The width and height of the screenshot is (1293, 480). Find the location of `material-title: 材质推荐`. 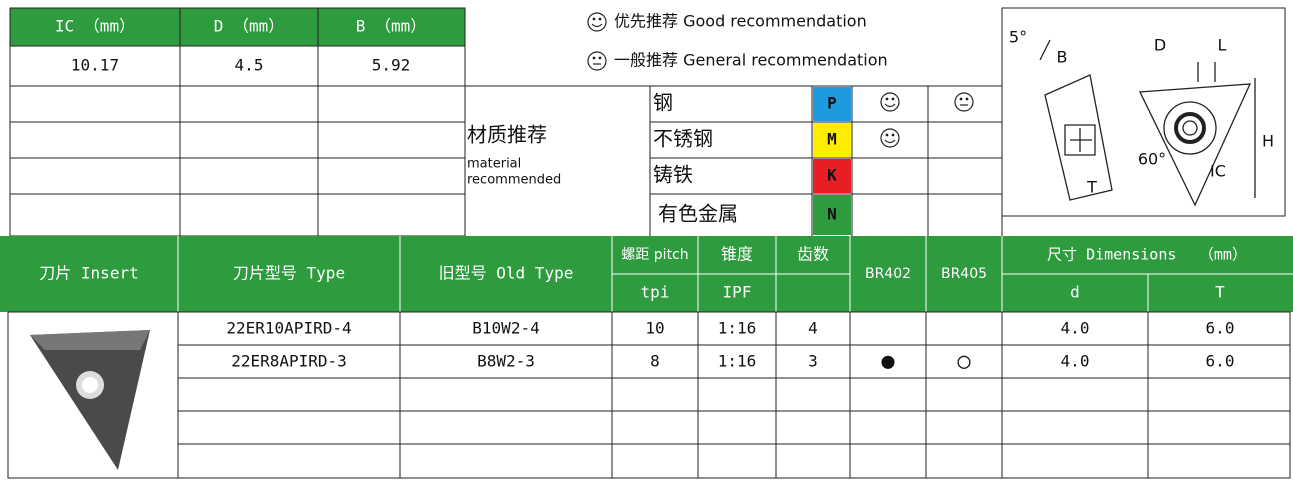

material-title: 材质推荐 is located at coordinates (507, 135).